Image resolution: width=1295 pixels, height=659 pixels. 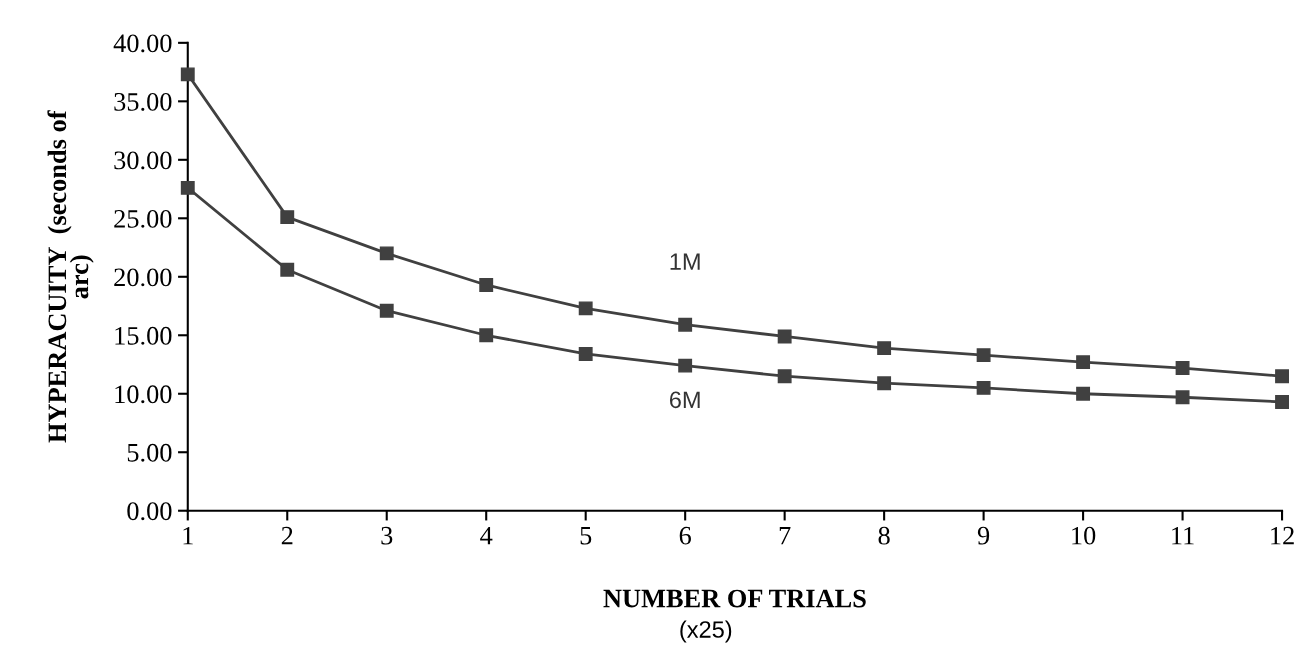 What do you see at coordinates (684, 400) in the screenshot?
I see `series-label: 6M` at bounding box center [684, 400].